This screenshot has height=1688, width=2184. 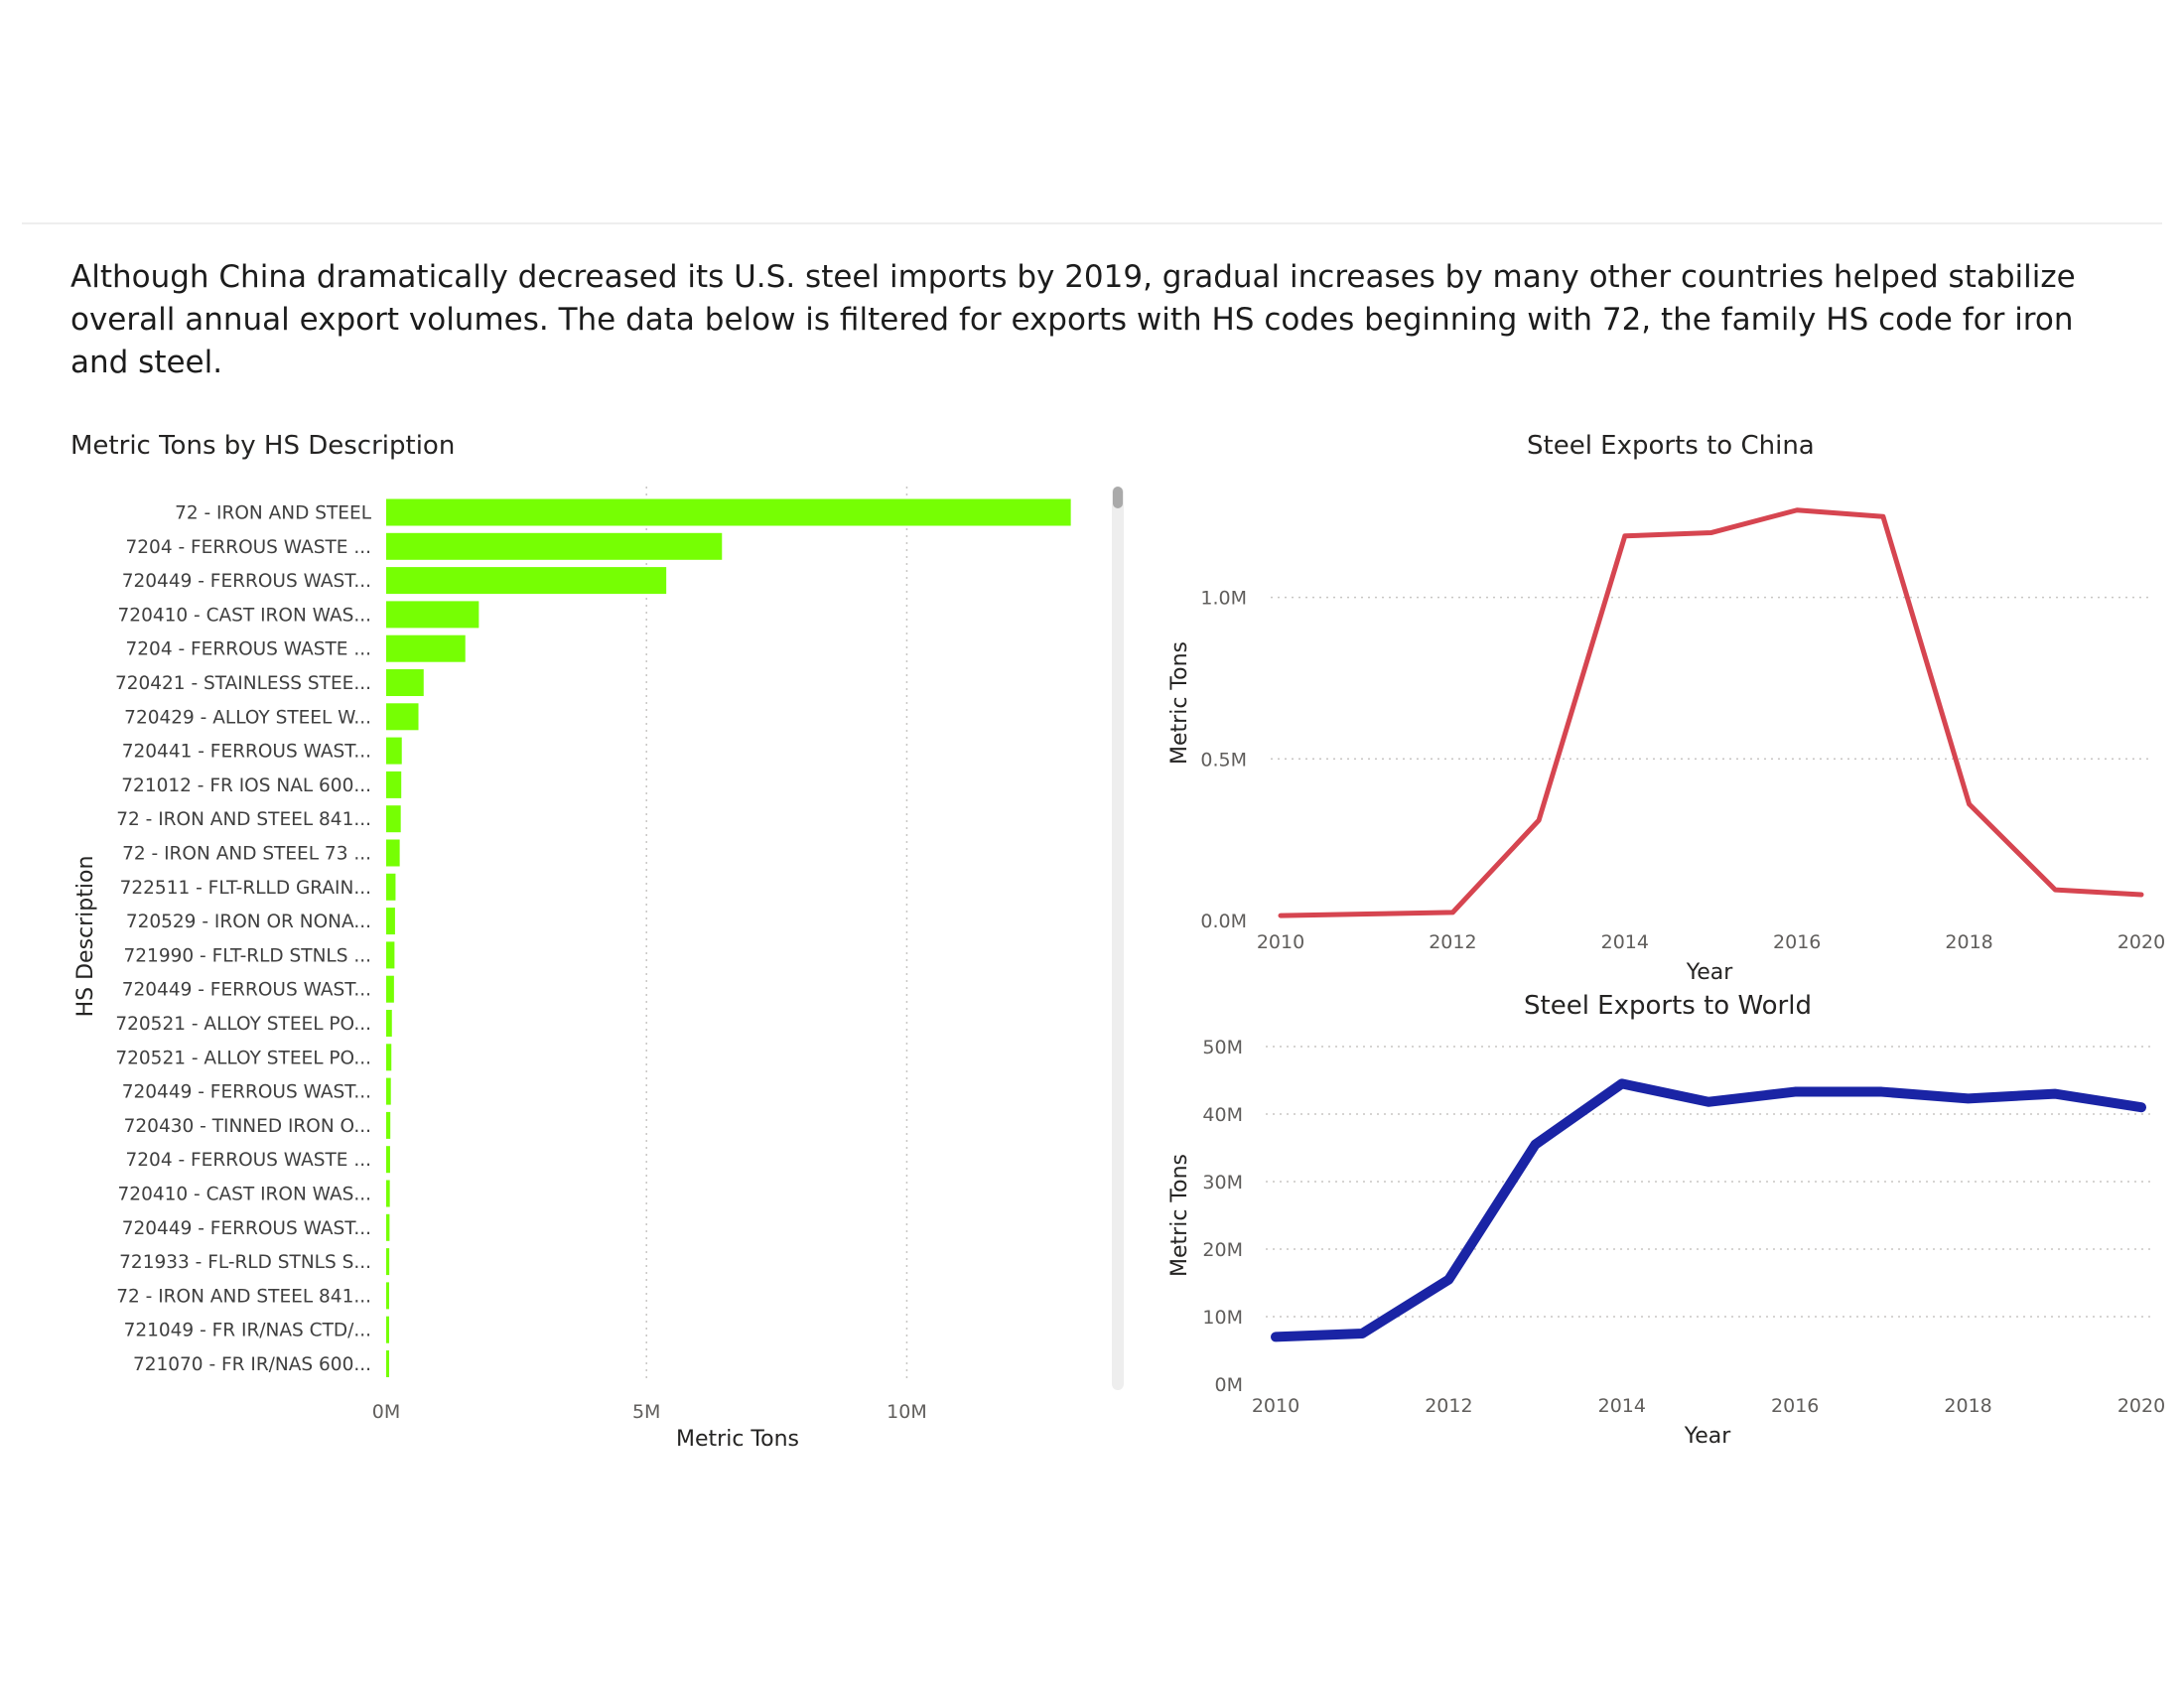 I want to click on scrollbar-track, so click(x=1118, y=938).